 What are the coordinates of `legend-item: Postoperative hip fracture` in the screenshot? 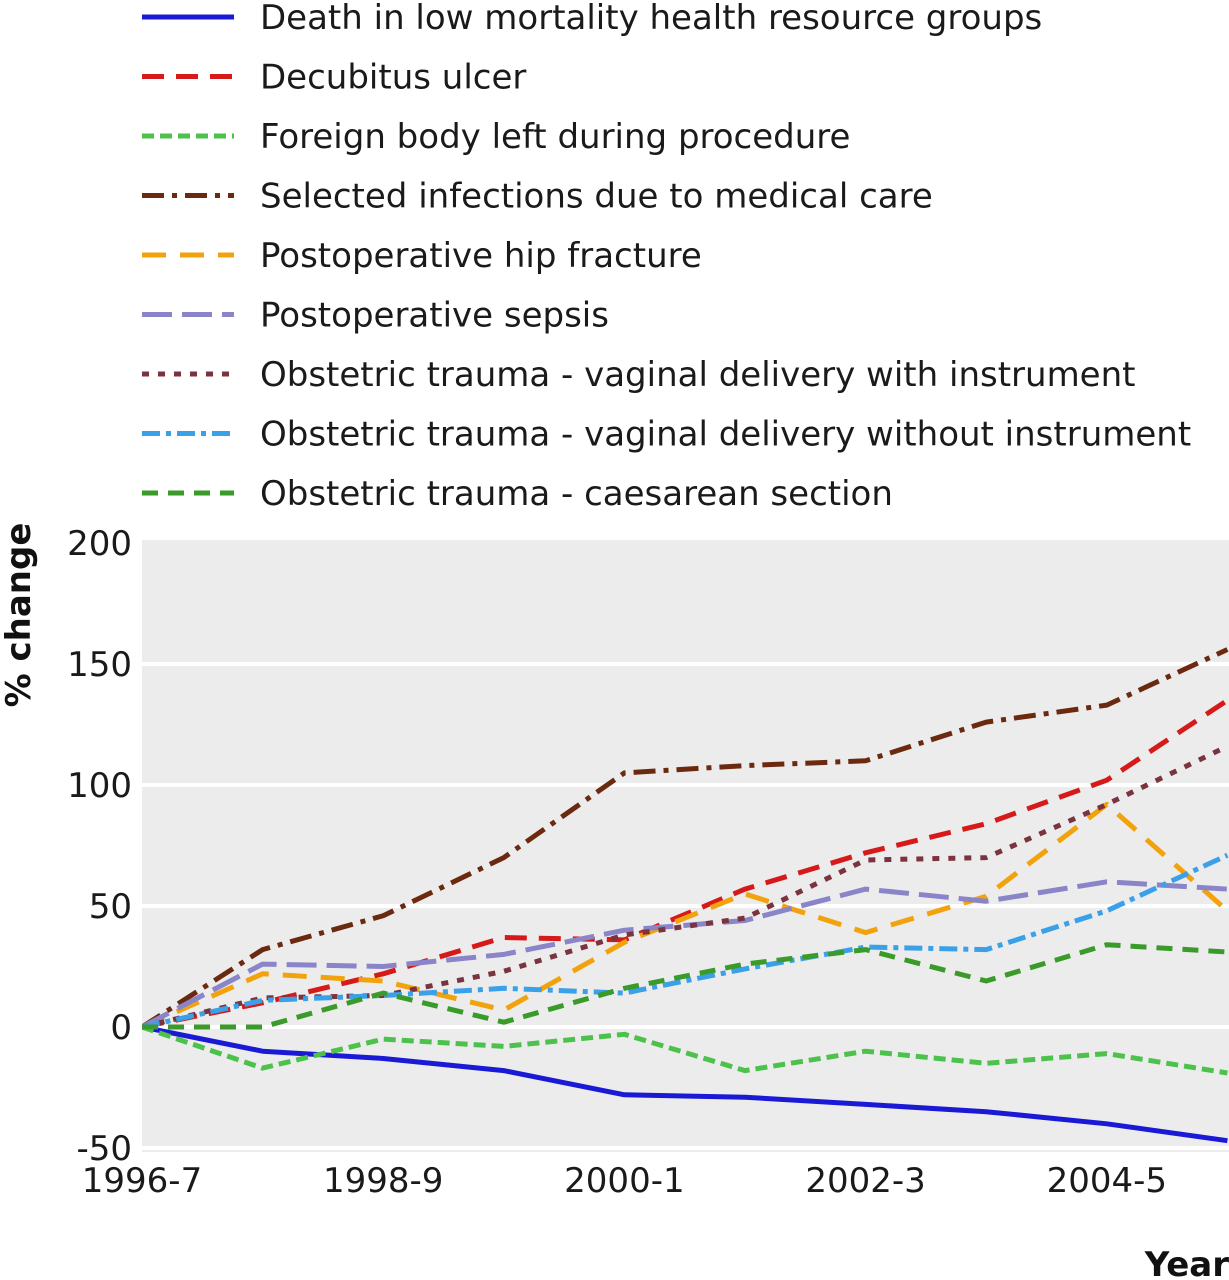 It's located at (422, 256).